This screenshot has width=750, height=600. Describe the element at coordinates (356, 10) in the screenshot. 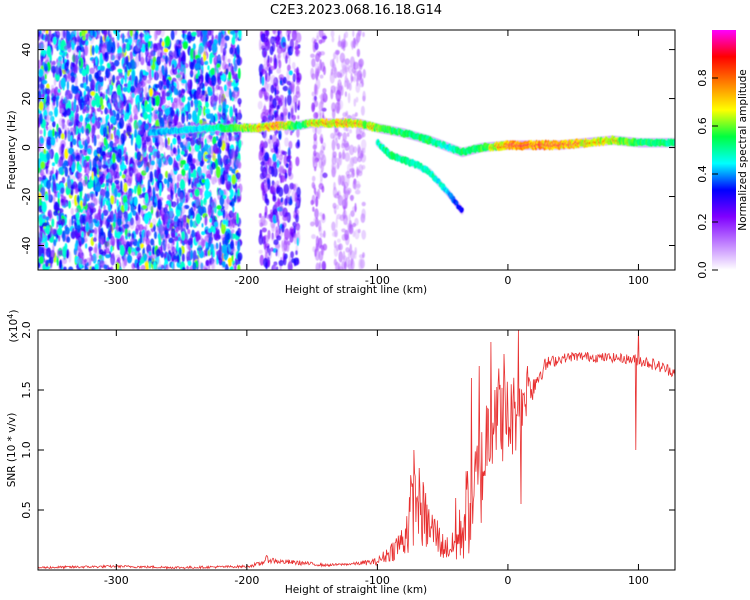

I see `chart-title: C2E3.2023.068.16.18.G14` at that location.